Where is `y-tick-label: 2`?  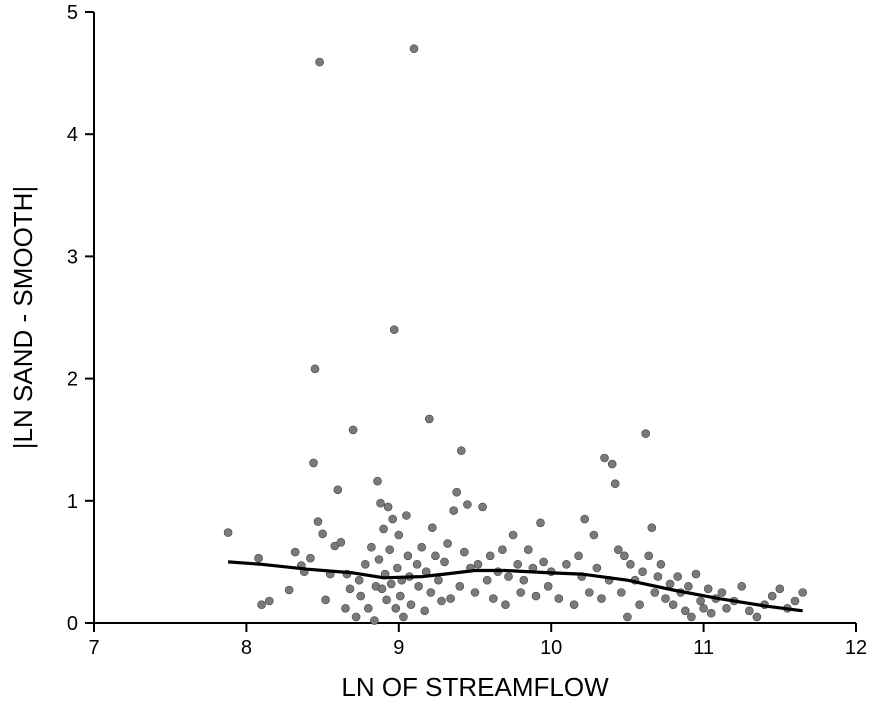
y-tick-label: 2 is located at coordinates (72, 380).